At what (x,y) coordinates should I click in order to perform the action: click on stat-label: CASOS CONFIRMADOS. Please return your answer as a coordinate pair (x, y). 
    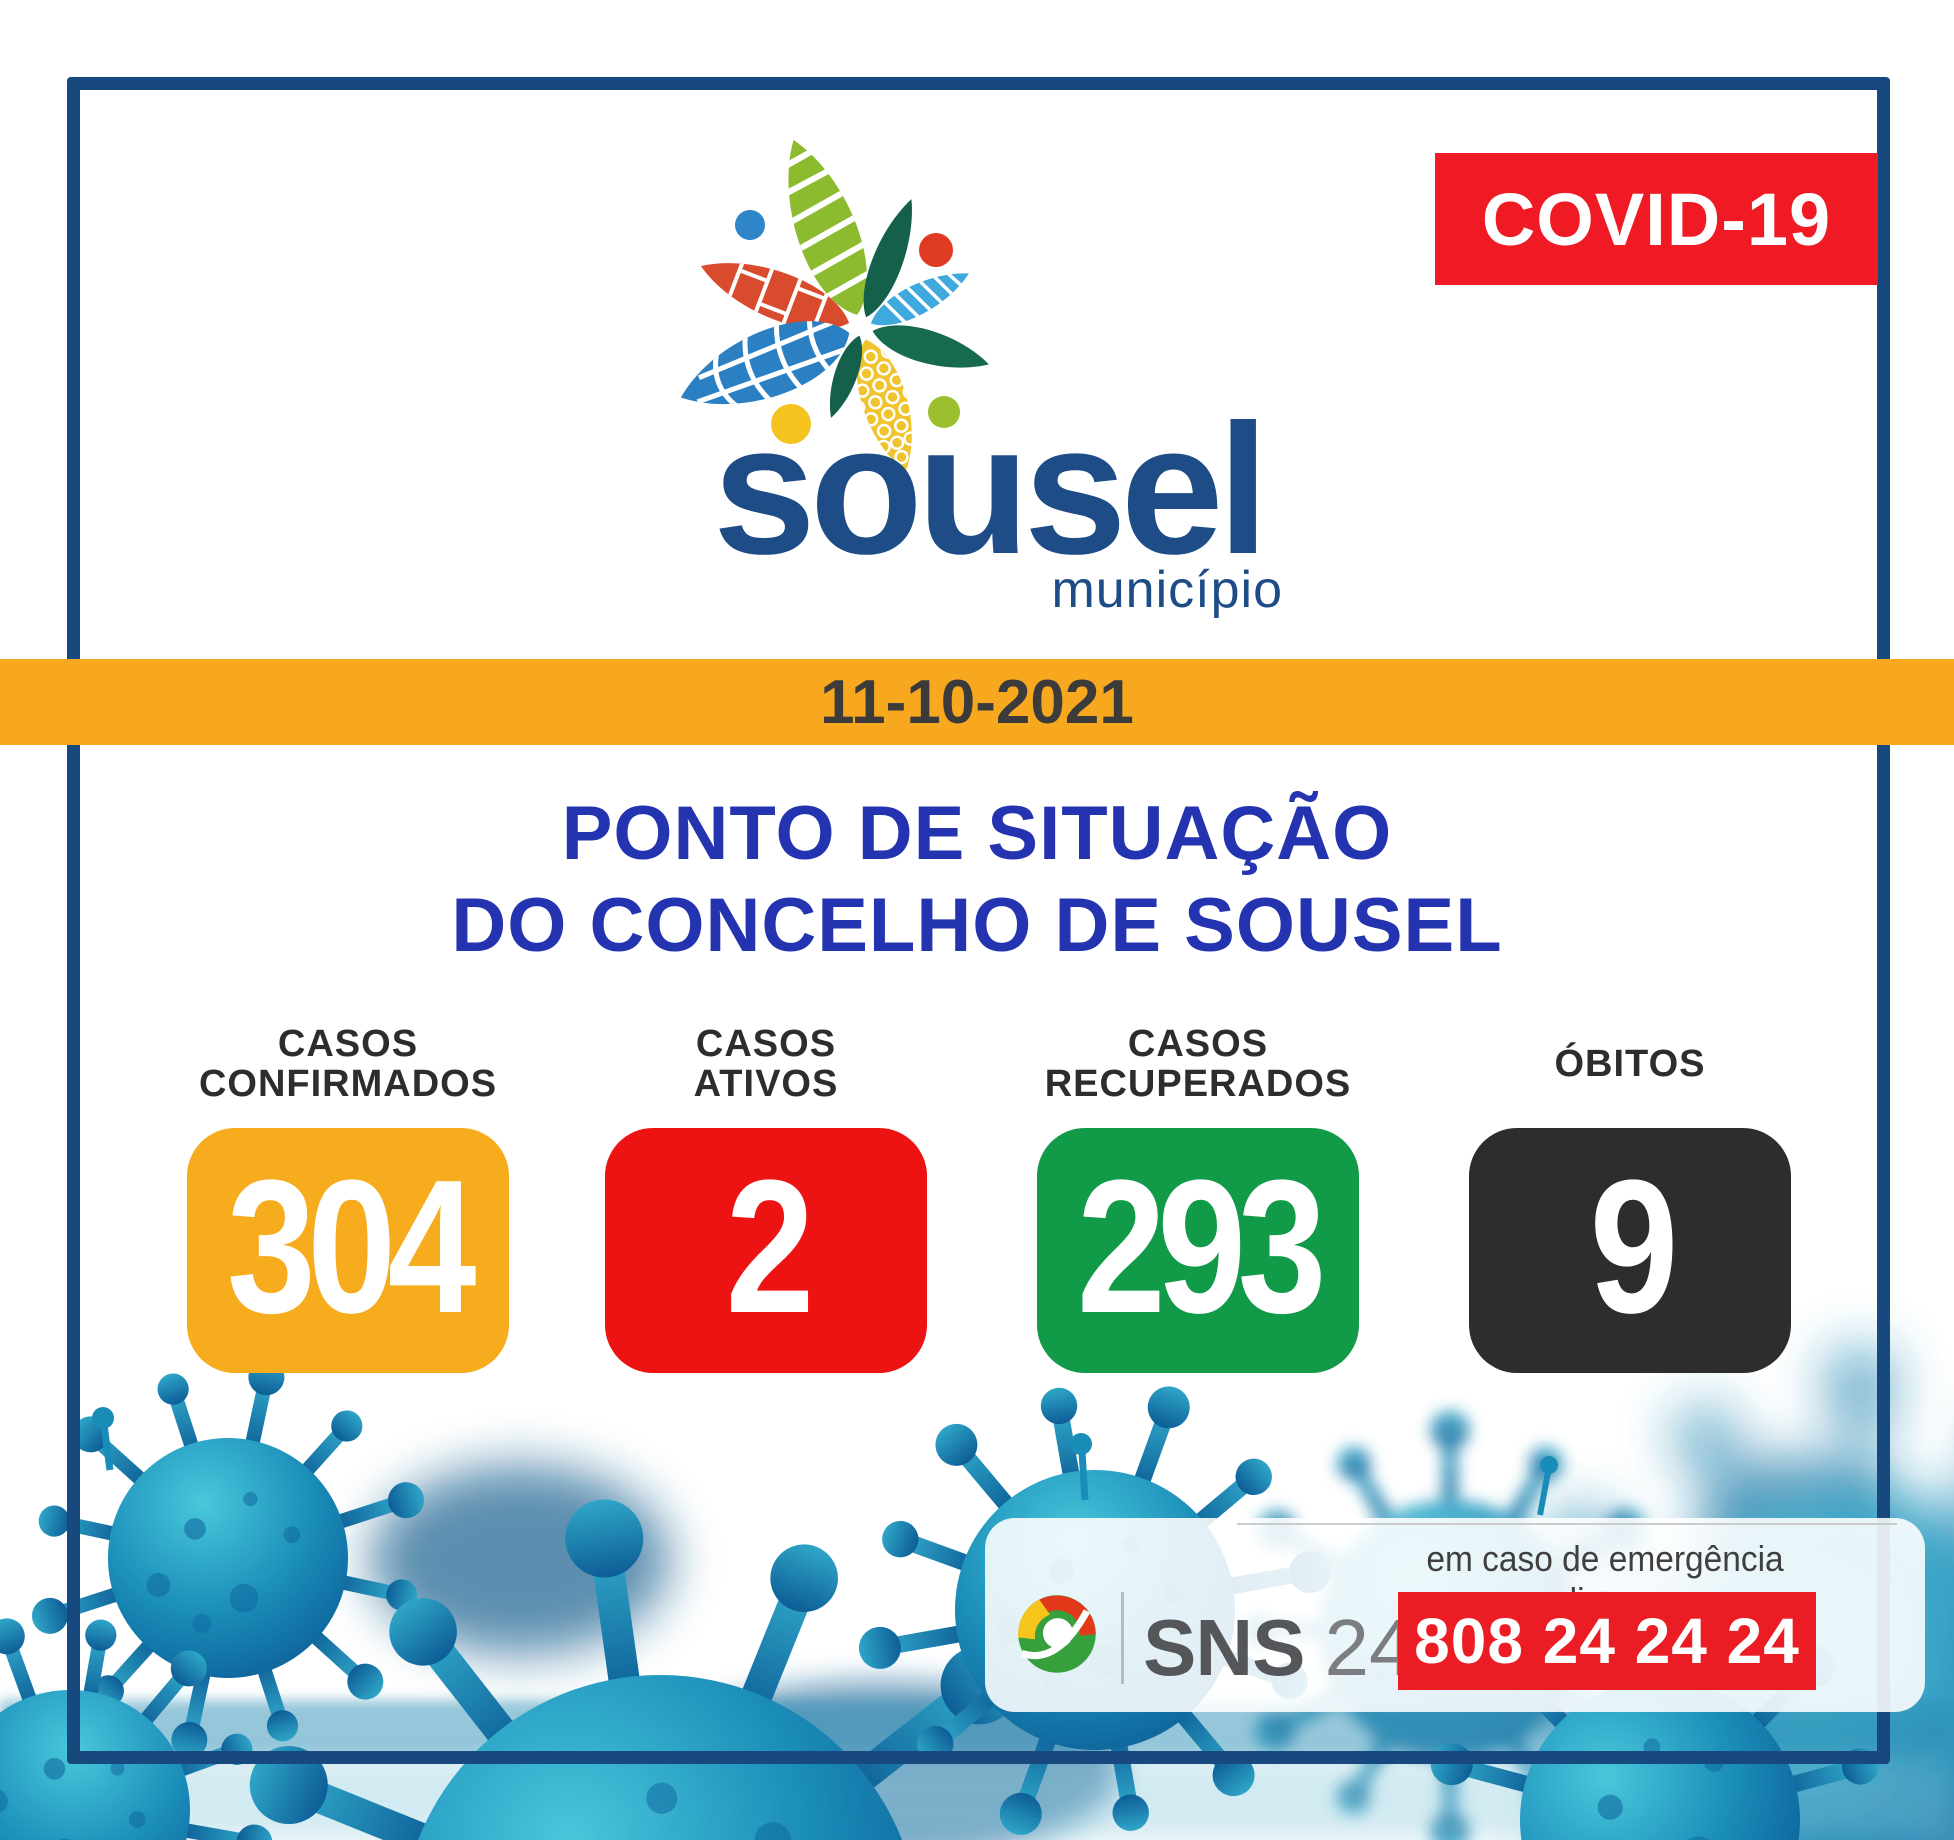
    Looking at the image, I should click on (348, 1064).